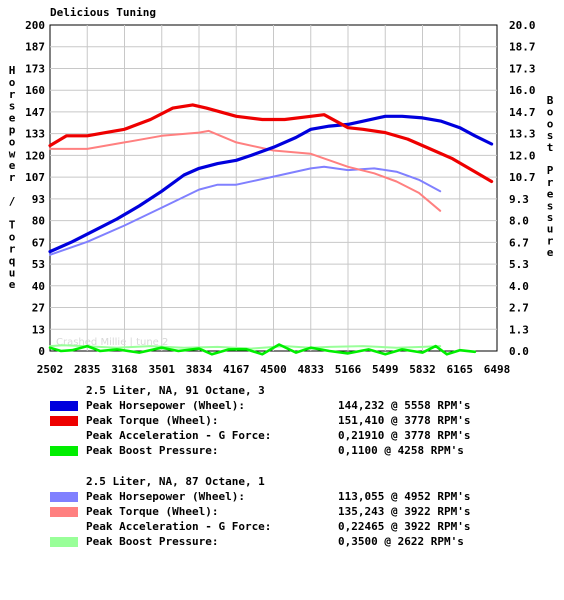 Image resolution: width=564 pixels, height=600 pixels. What do you see at coordinates (12, 272) in the screenshot?
I see `y-left-label-char: u` at bounding box center [12, 272].